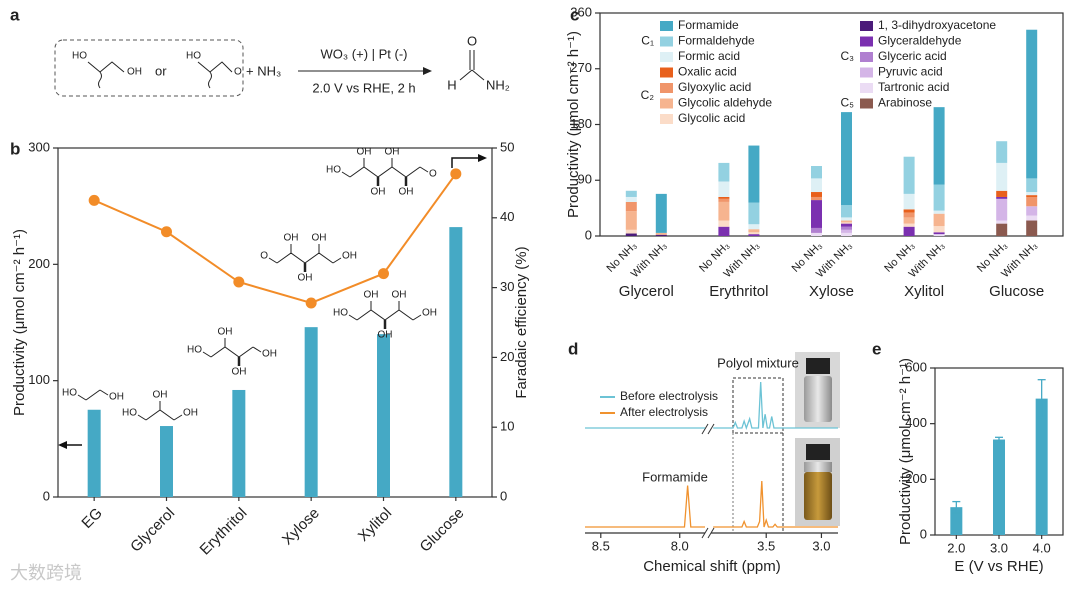 Image resolution: width=1080 pixels, height=590 pixels. What do you see at coordinates (999, 547) in the screenshot?
I see `x-tick-label: 3.0` at bounding box center [999, 547].